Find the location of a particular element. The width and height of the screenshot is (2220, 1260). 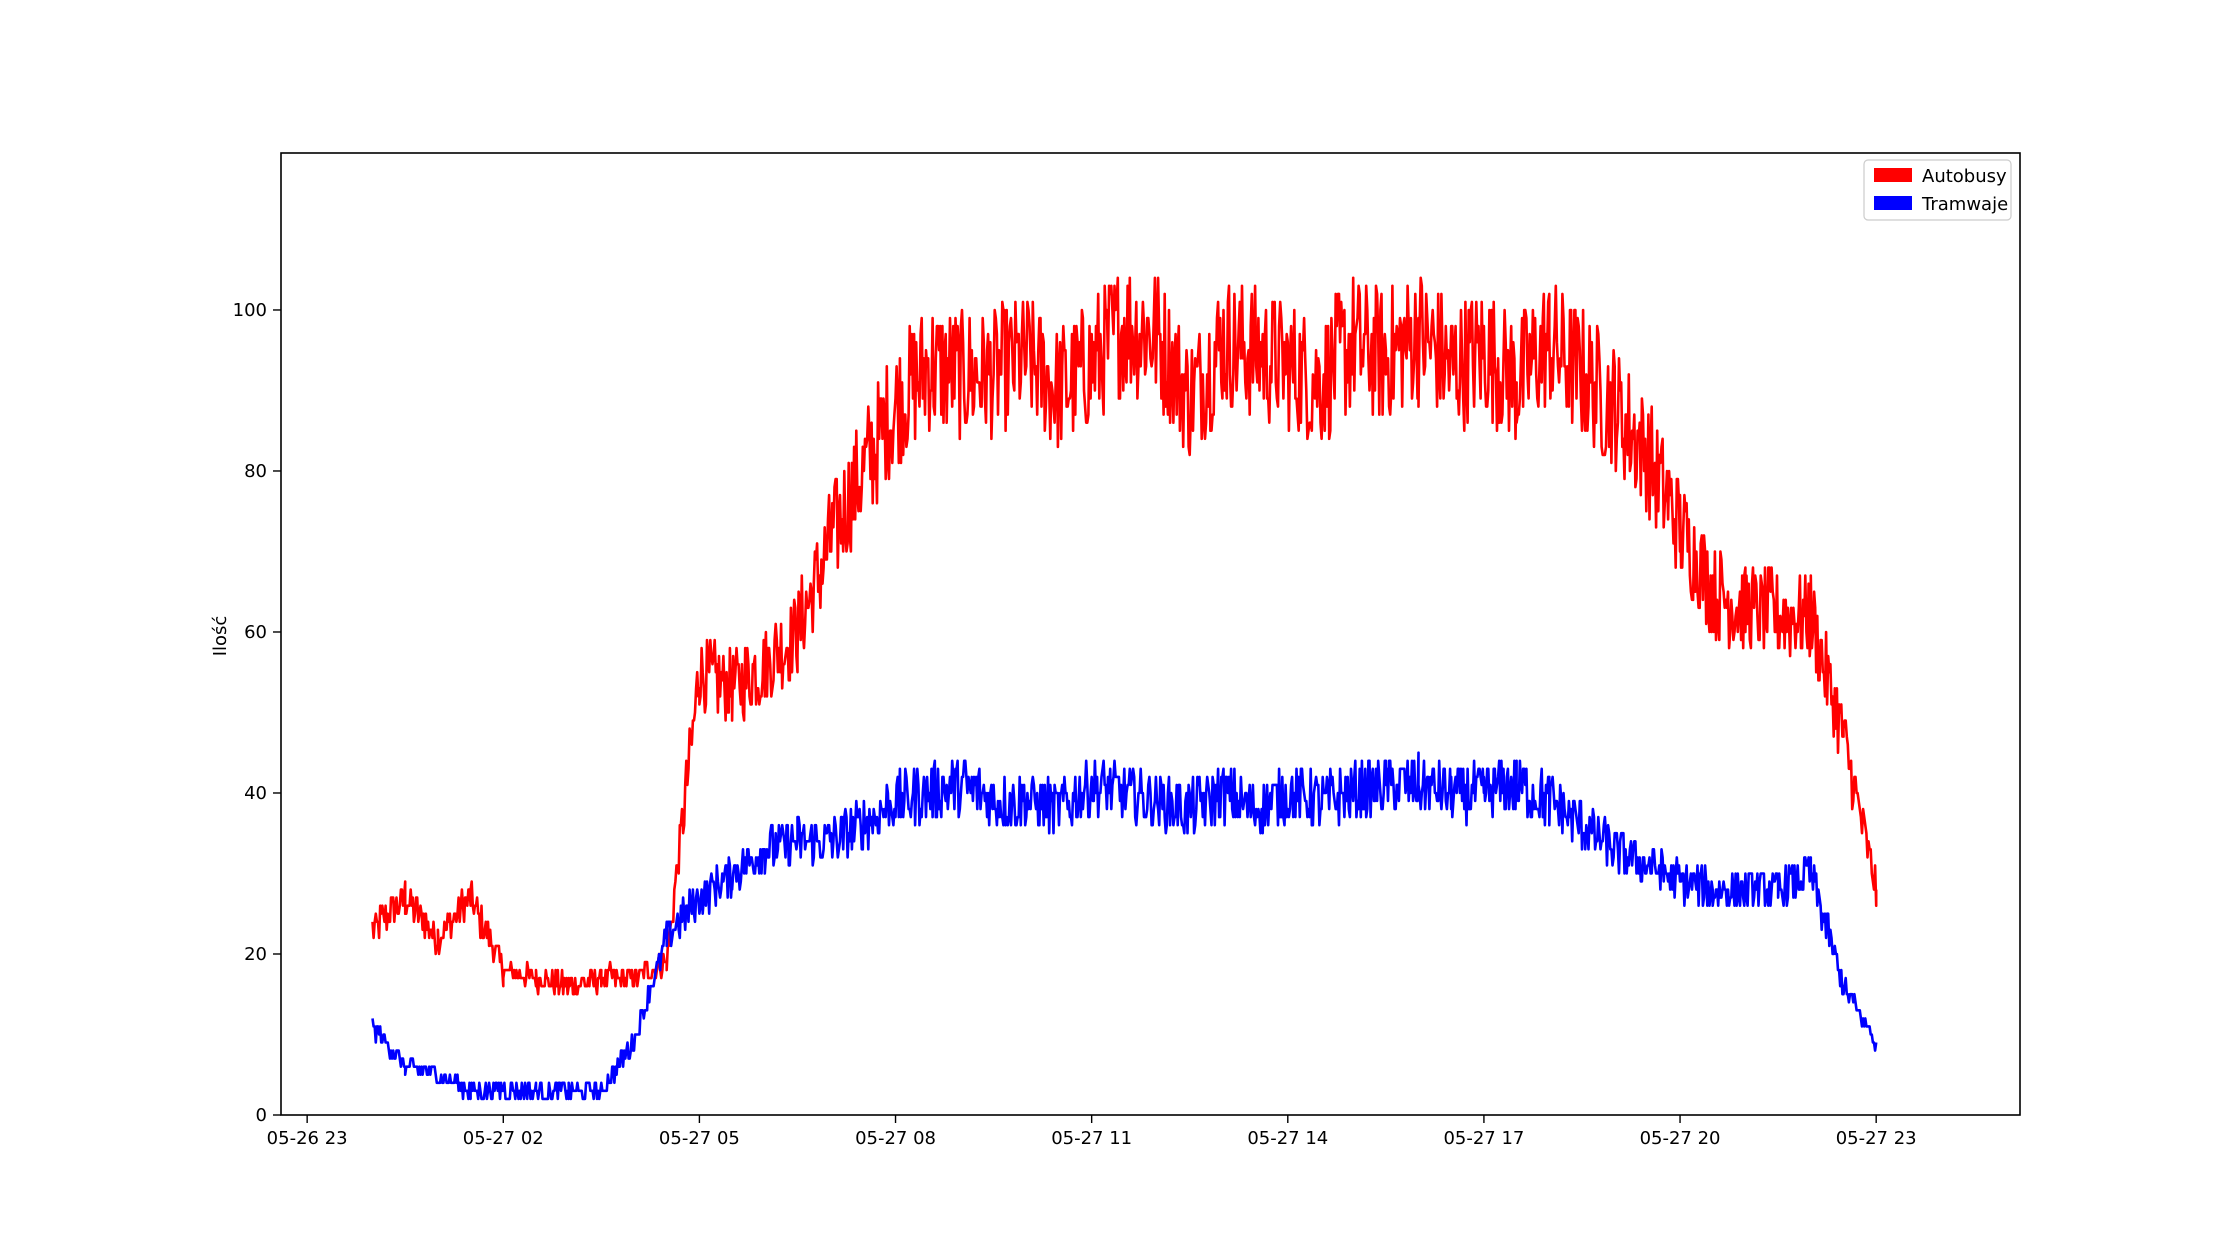

y-tick-label: 100 is located at coordinates (250, 310).